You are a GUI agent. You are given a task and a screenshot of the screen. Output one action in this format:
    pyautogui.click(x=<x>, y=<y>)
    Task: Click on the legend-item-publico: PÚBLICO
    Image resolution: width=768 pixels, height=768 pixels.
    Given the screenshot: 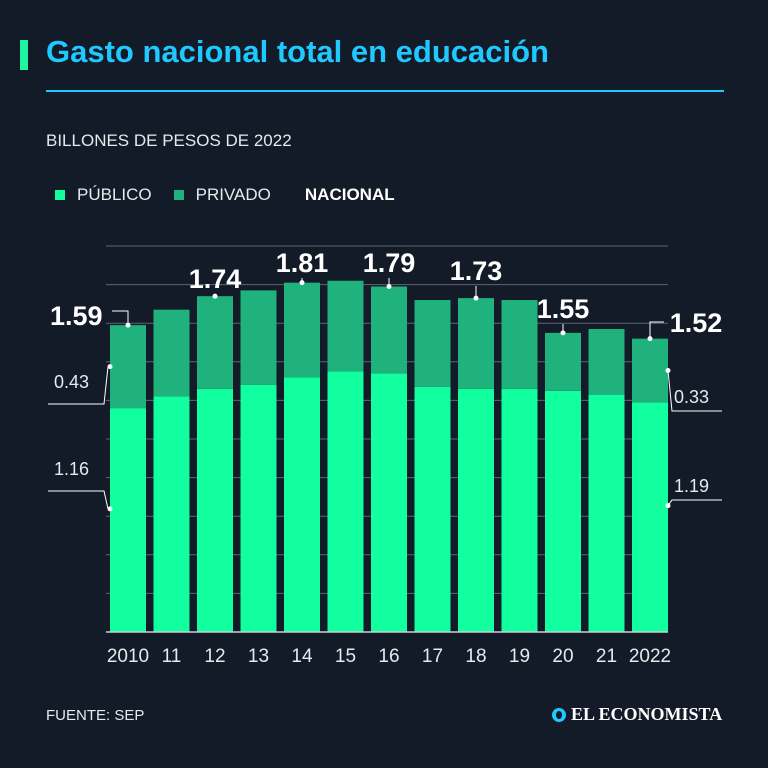 What is the action you would take?
    pyautogui.click(x=103, y=195)
    